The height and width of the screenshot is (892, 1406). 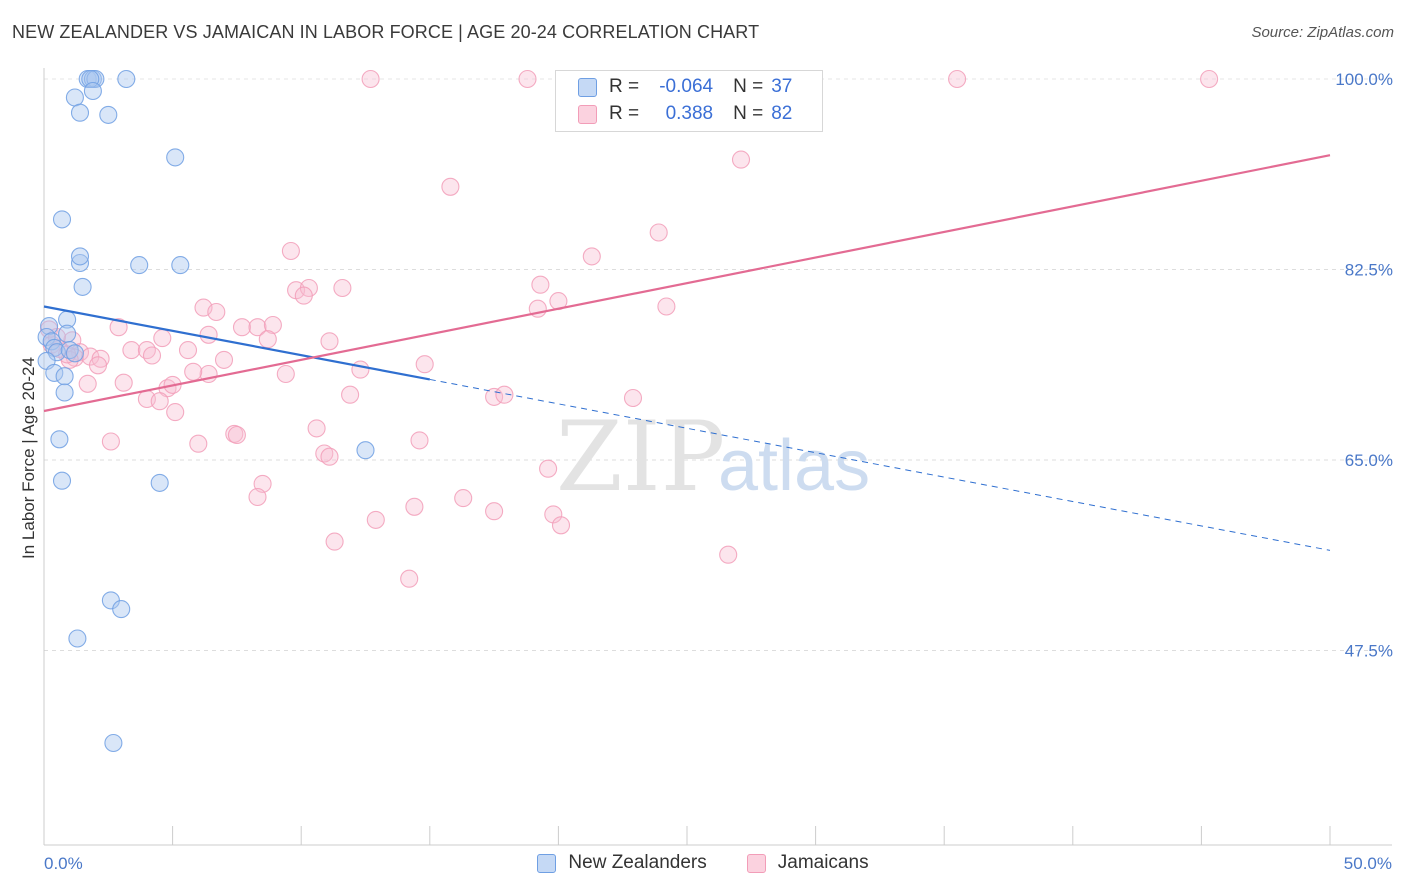 What do you see at coordinates (63, 863) in the screenshot?
I see `x-tick-label: 0.0%` at bounding box center [63, 863].